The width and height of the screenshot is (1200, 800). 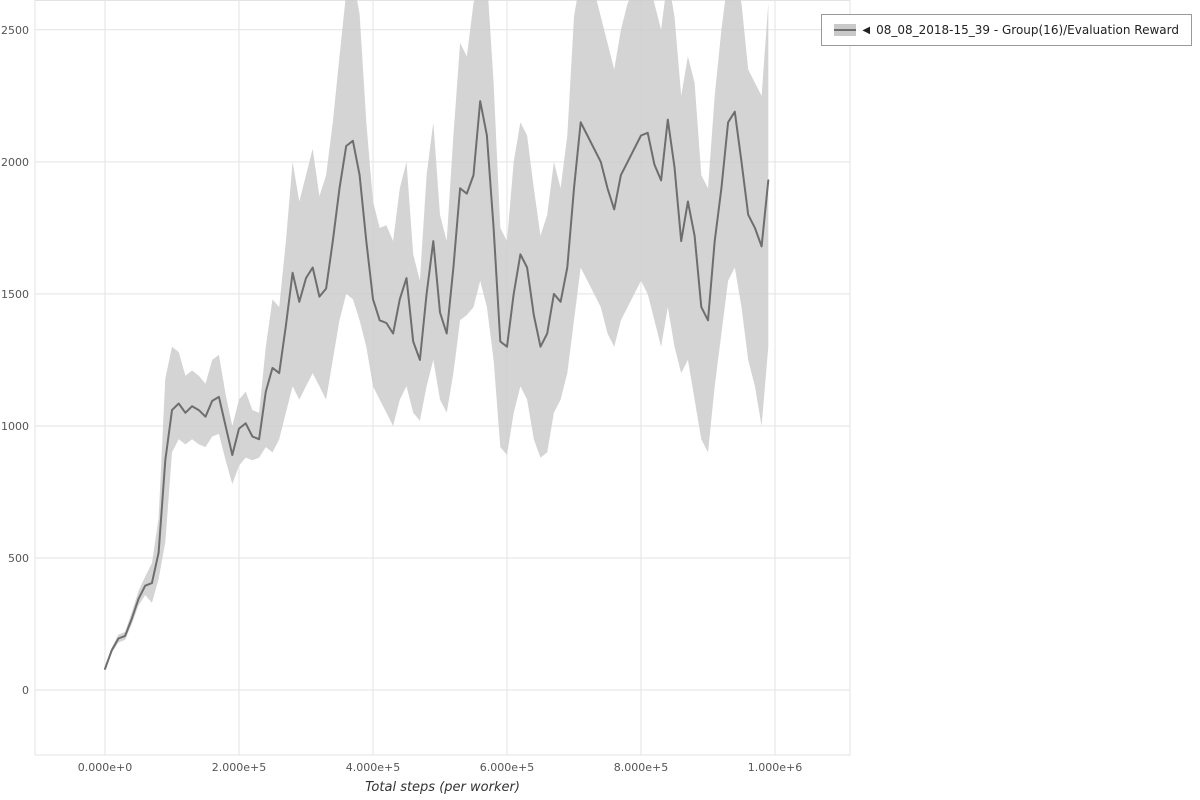 I want to click on y-tick-label: 500, so click(x=18, y=558).